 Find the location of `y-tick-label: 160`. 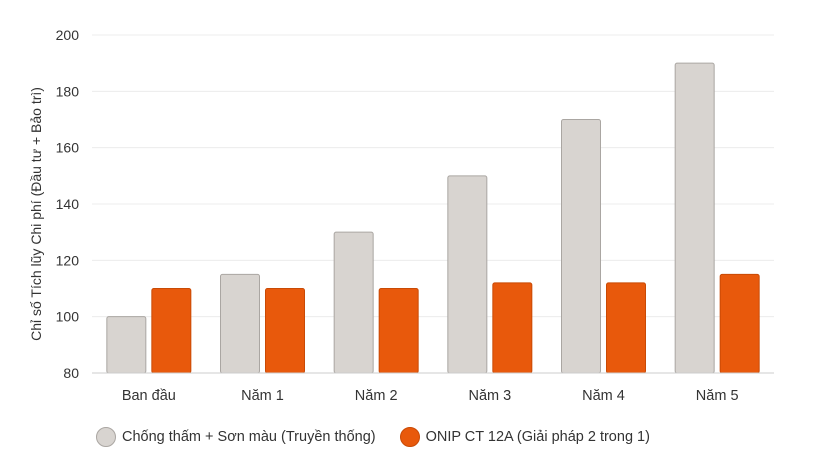

y-tick-label: 160 is located at coordinates (68, 148).